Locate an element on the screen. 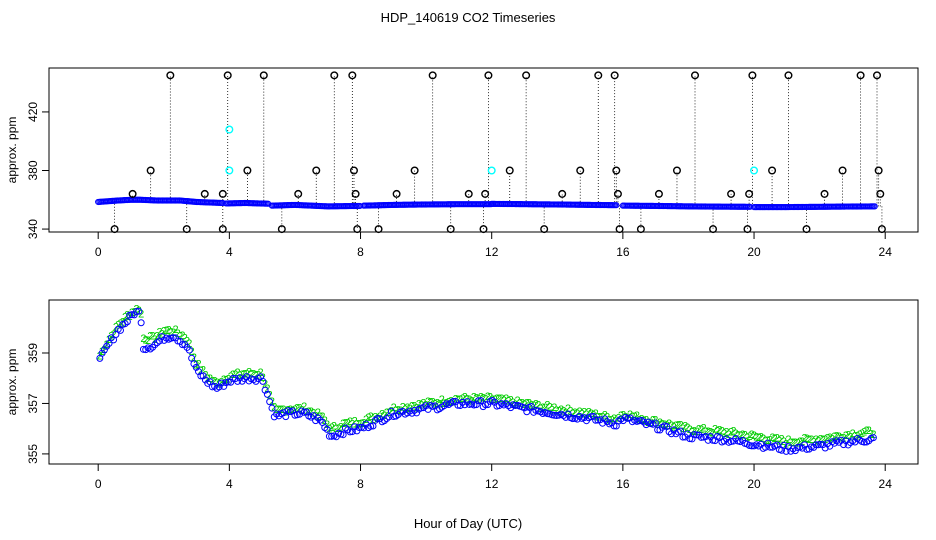 The width and height of the screenshot is (936, 540). x-tick-label: 0 is located at coordinates (98, 484).